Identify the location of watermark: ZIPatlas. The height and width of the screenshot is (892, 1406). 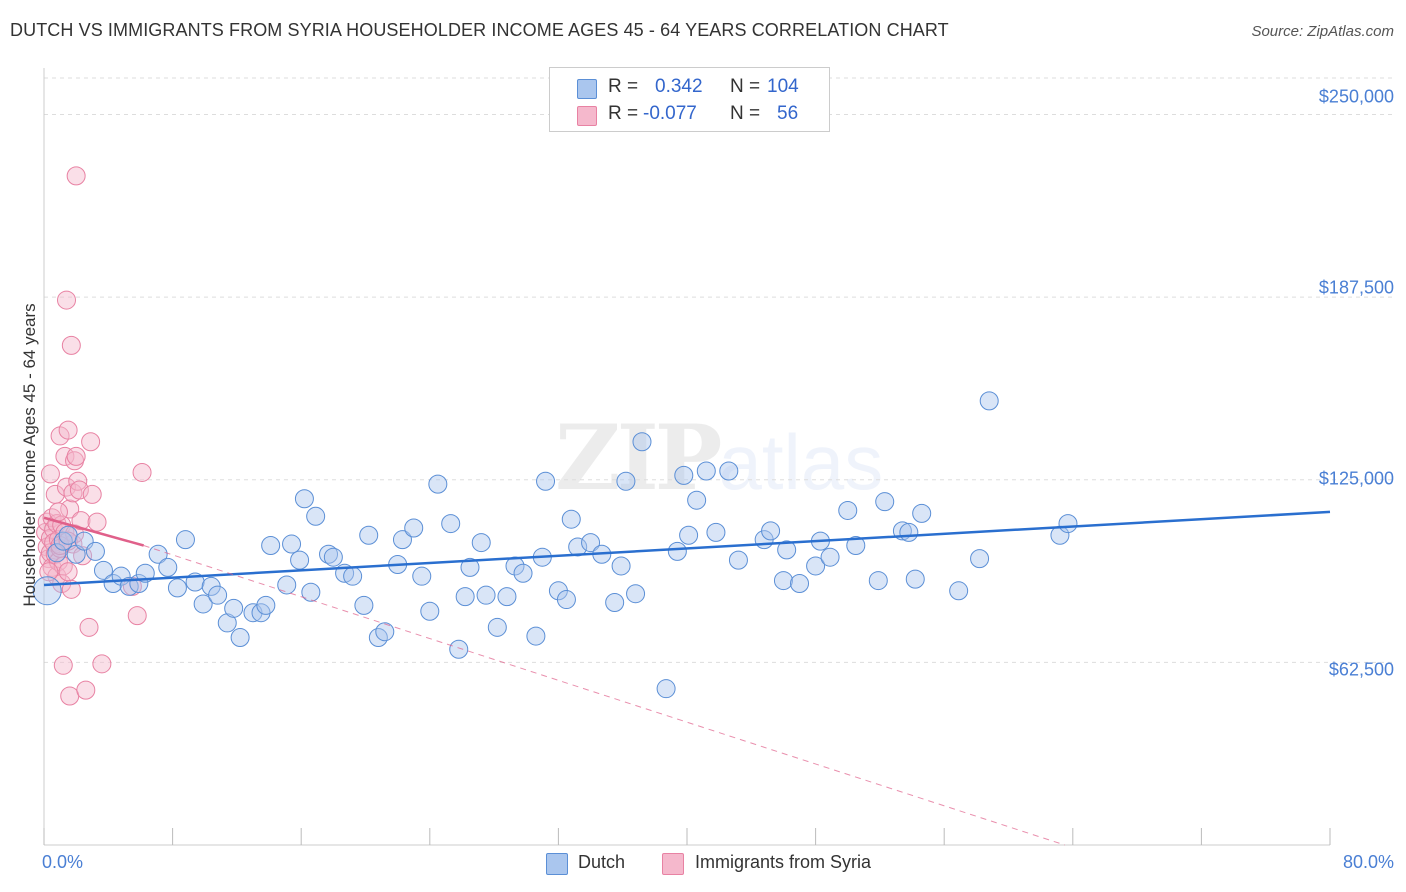
(719, 458).